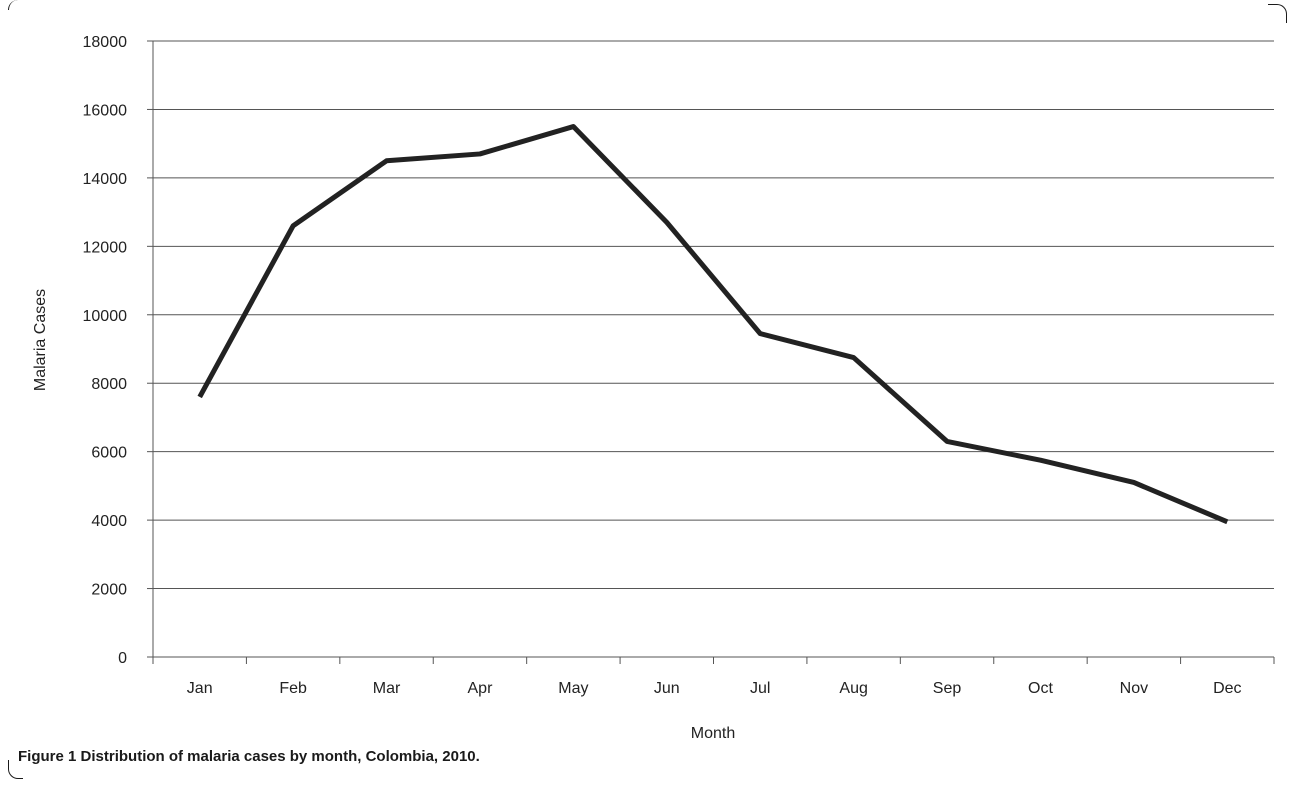 The height and width of the screenshot is (786, 1290). What do you see at coordinates (1277, 13) in the screenshot?
I see `figure-border-corner` at bounding box center [1277, 13].